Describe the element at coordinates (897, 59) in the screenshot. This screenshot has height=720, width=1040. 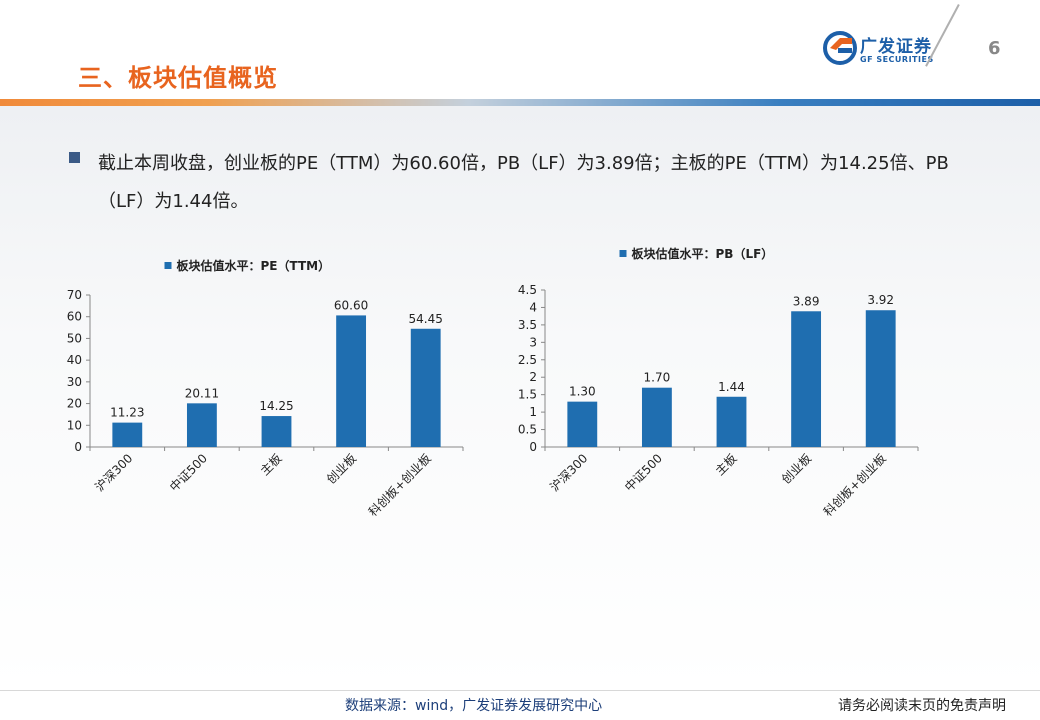
I see `logo-text-en: GF SECURITIES` at that location.